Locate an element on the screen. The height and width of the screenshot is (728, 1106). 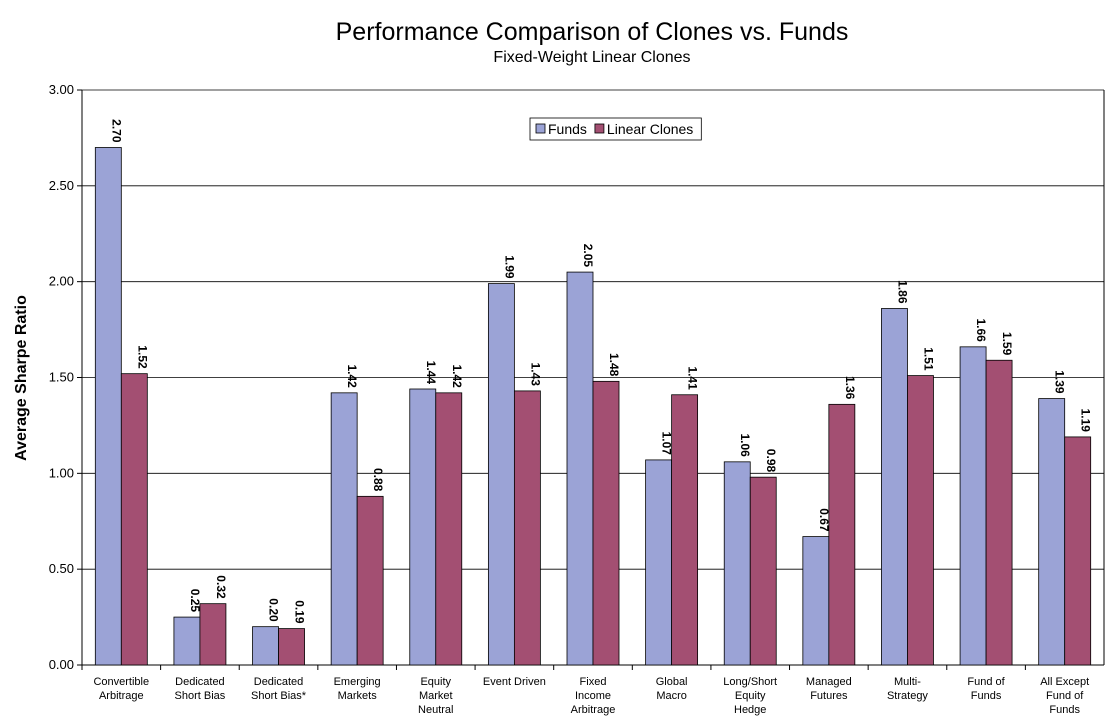
y-tick-label: 2.50 is located at coordinates (61, 185).